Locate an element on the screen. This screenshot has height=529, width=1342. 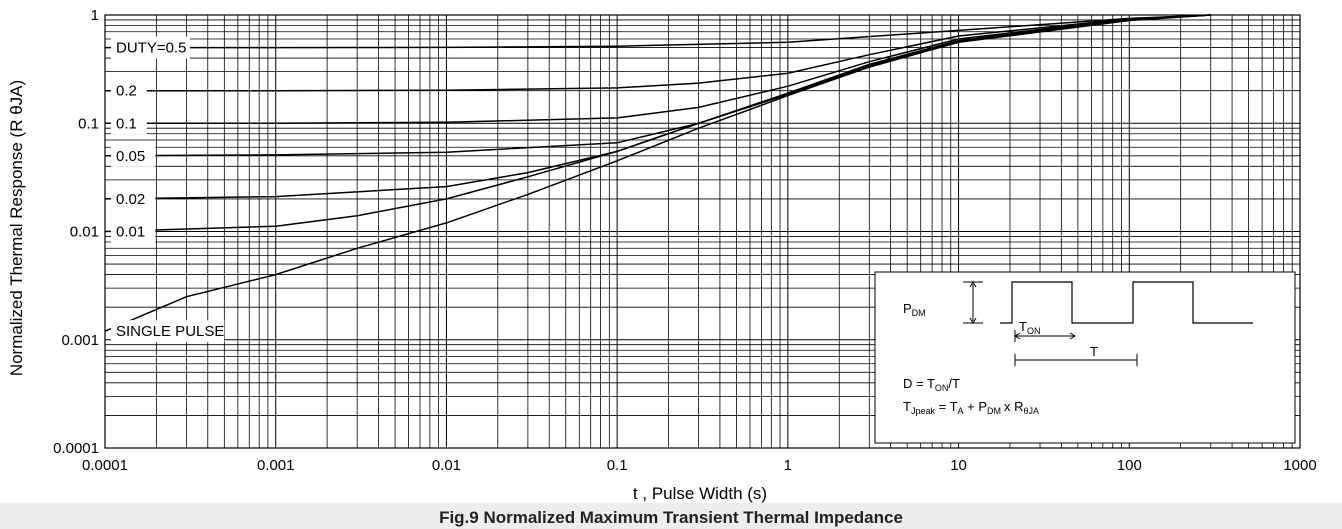
tjpeak-equation: TJpeak = TA + PDM x RθJA is located at coordinates (971, 407).